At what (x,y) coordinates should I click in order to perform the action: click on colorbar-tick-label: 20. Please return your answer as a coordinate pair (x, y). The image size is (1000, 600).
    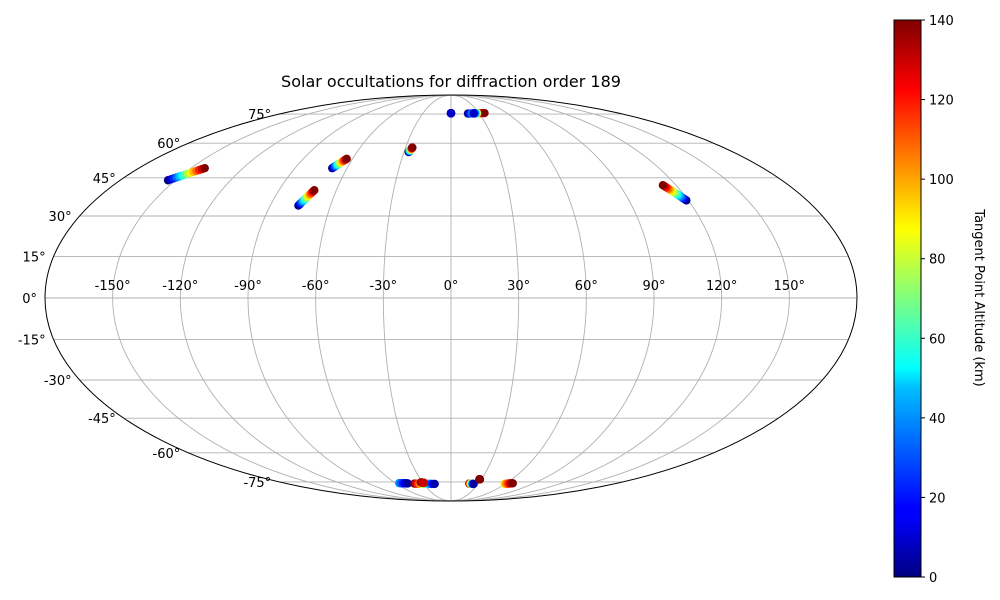
    Looking at the image, I should click on (937, 498).